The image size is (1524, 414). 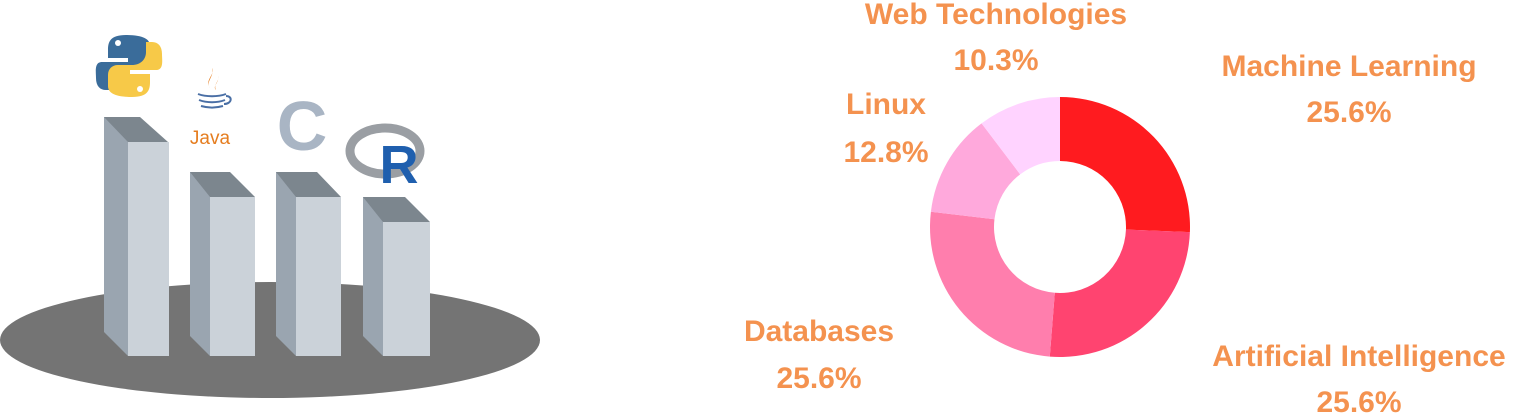 What do you see at coordinates (270, 340) in the screenshot?
I see `platform-ellipse` at bounding box center [270, 340].